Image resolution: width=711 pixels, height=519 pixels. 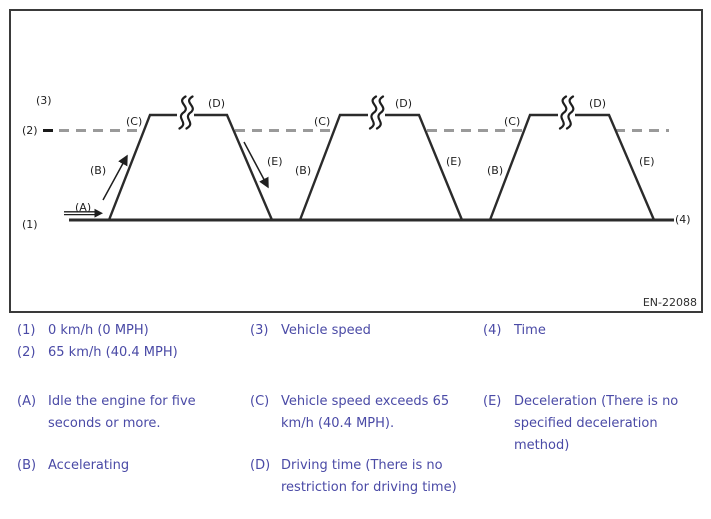 What do you see at coordinates (113, 352) in the screenshot?
I see `legend-item-text: 65 km/h (40.4 MPH)` at bounding box center [113, 352].